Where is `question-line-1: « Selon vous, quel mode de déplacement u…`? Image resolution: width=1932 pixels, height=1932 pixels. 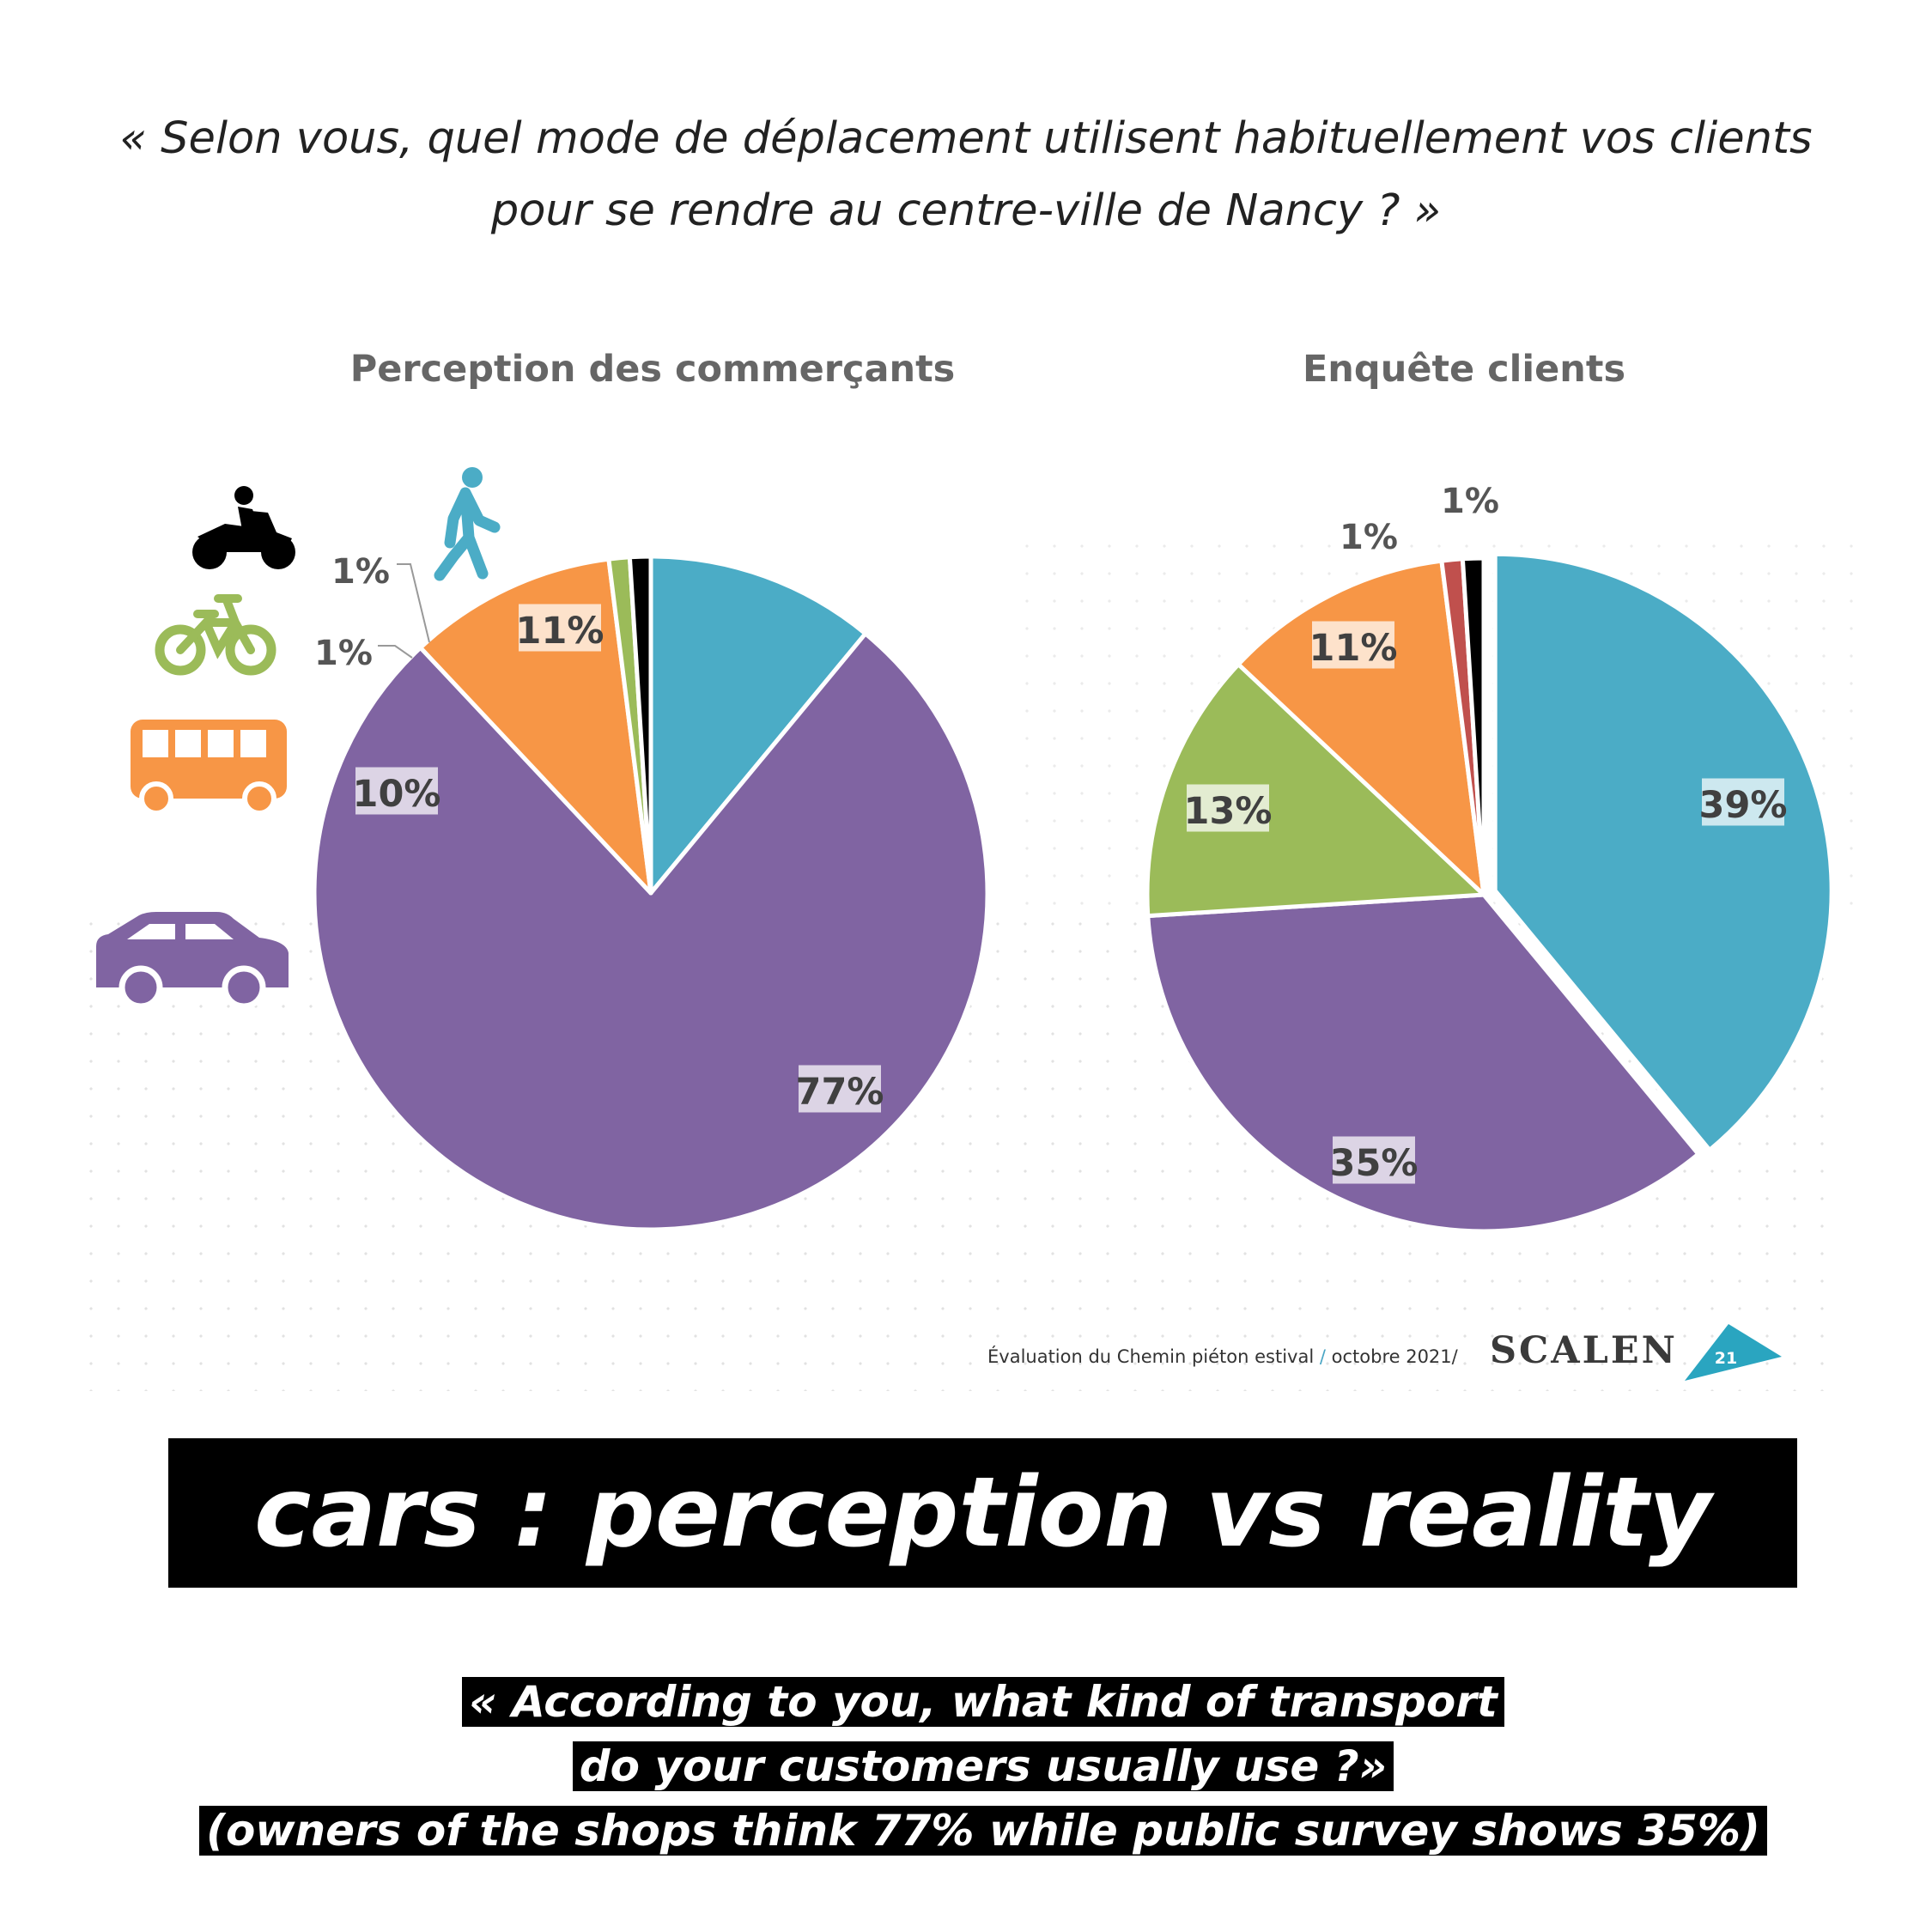
question-line-1: « Selon vous, quel mode de déplacement u… is located at coordinates (966, 138).